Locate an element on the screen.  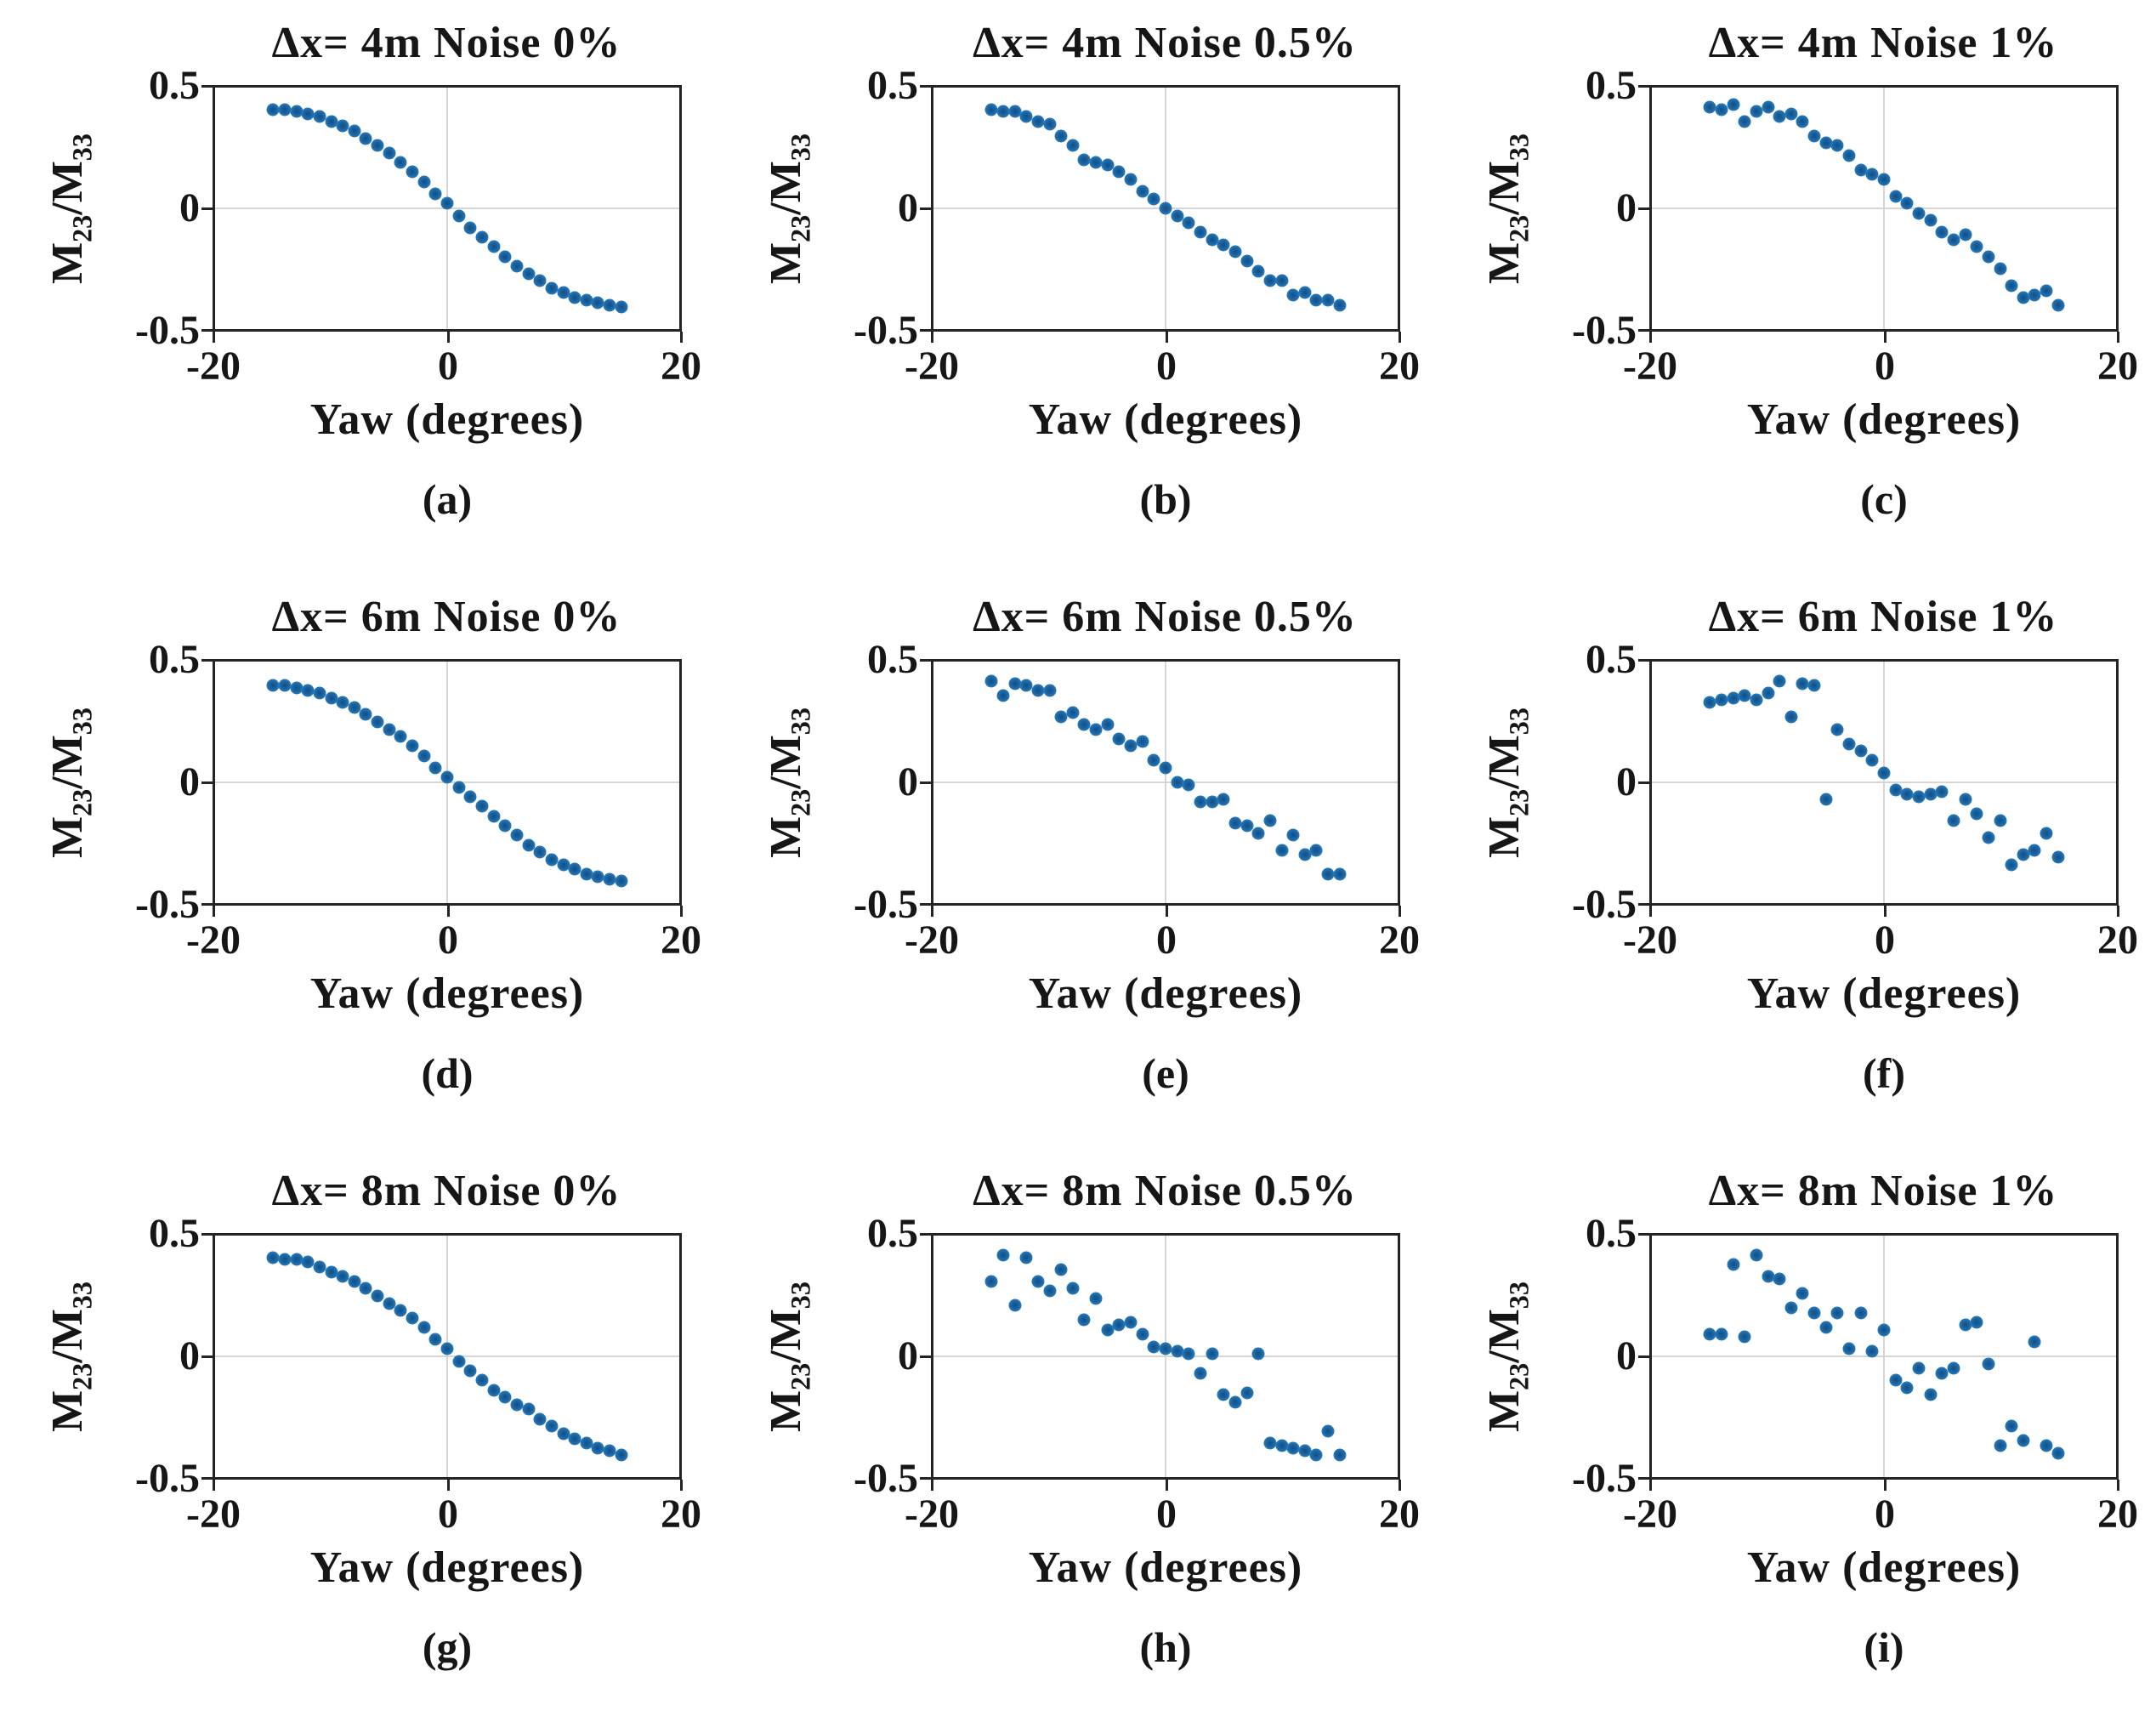
gridline-vertical-zero is located at coordinates (447, 1356).